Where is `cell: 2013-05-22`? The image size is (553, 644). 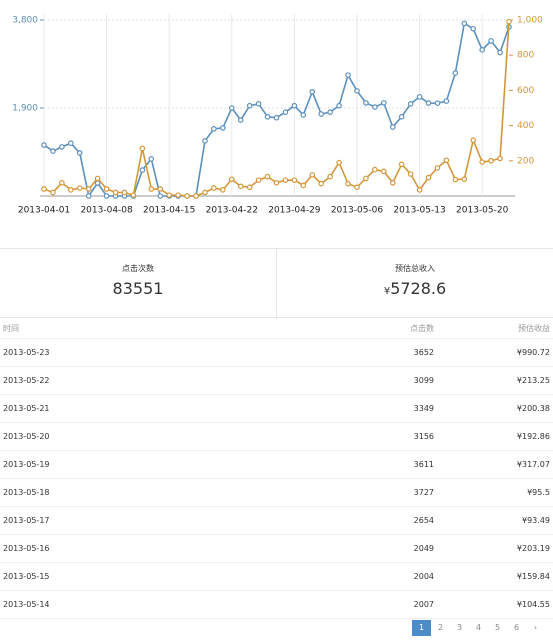 cell: 2013-05-22 is located at coordinates (26, 380).